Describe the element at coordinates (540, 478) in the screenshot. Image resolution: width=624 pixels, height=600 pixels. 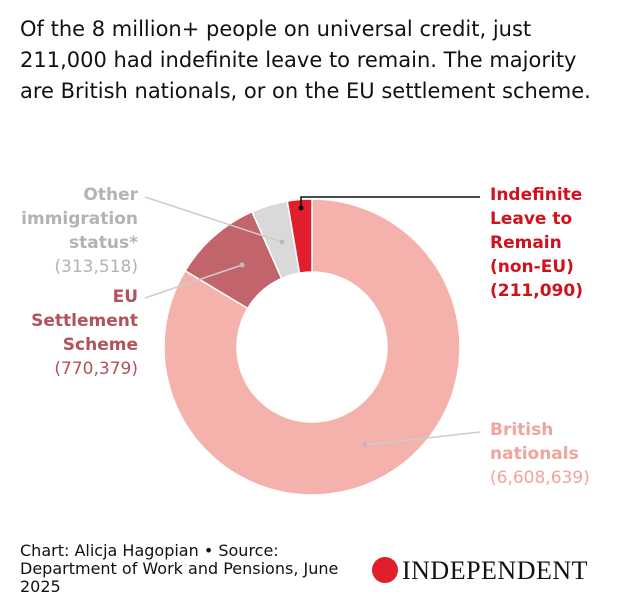
I see `value-label: (6,608,639)` at that location.